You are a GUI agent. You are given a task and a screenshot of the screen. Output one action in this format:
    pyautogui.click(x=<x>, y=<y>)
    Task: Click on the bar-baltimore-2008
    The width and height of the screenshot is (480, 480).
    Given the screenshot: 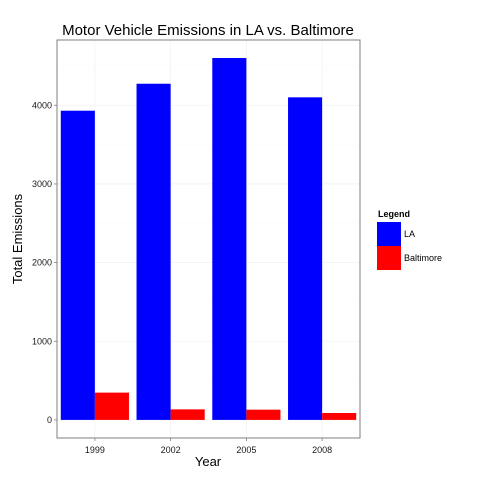 What is the action you would take?
    pyautogui.click(x=339, y=416)
    